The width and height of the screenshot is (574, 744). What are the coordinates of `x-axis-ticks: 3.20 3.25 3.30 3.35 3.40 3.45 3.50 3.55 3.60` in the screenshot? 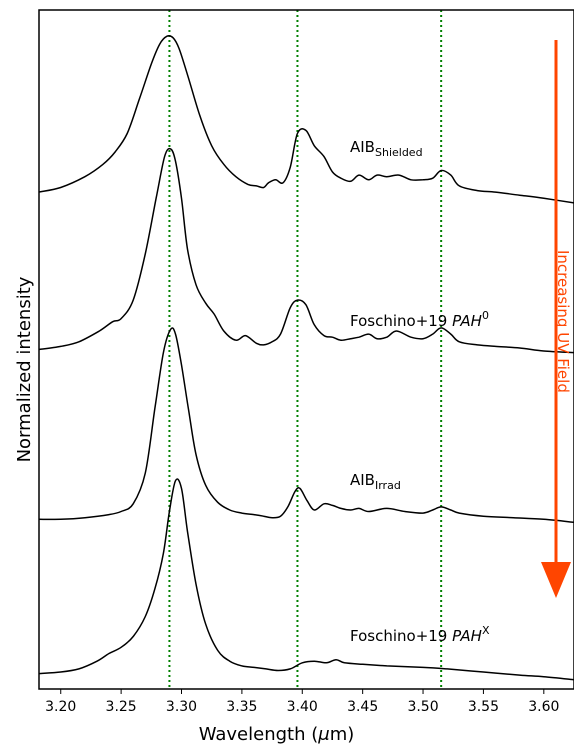 It's located at (302, 702).